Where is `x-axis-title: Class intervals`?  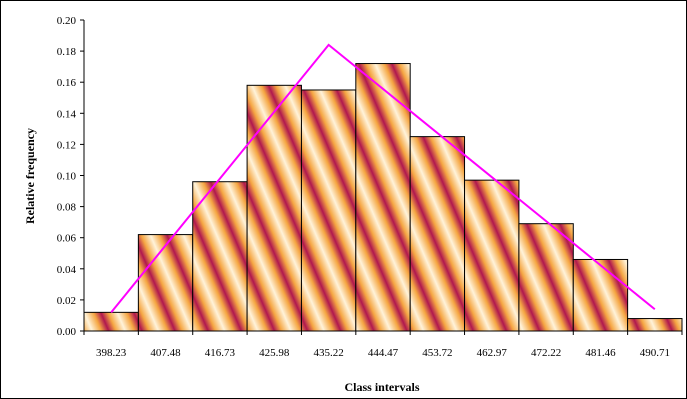
x-axis-title: Class intervals is located at coordinates (382, 387).